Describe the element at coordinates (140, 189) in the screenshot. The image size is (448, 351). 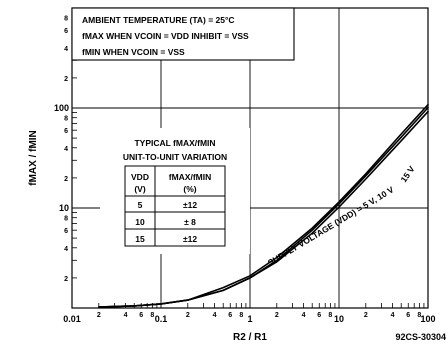
I see `variation-table-header-vdd-unit: (V)` at that location.